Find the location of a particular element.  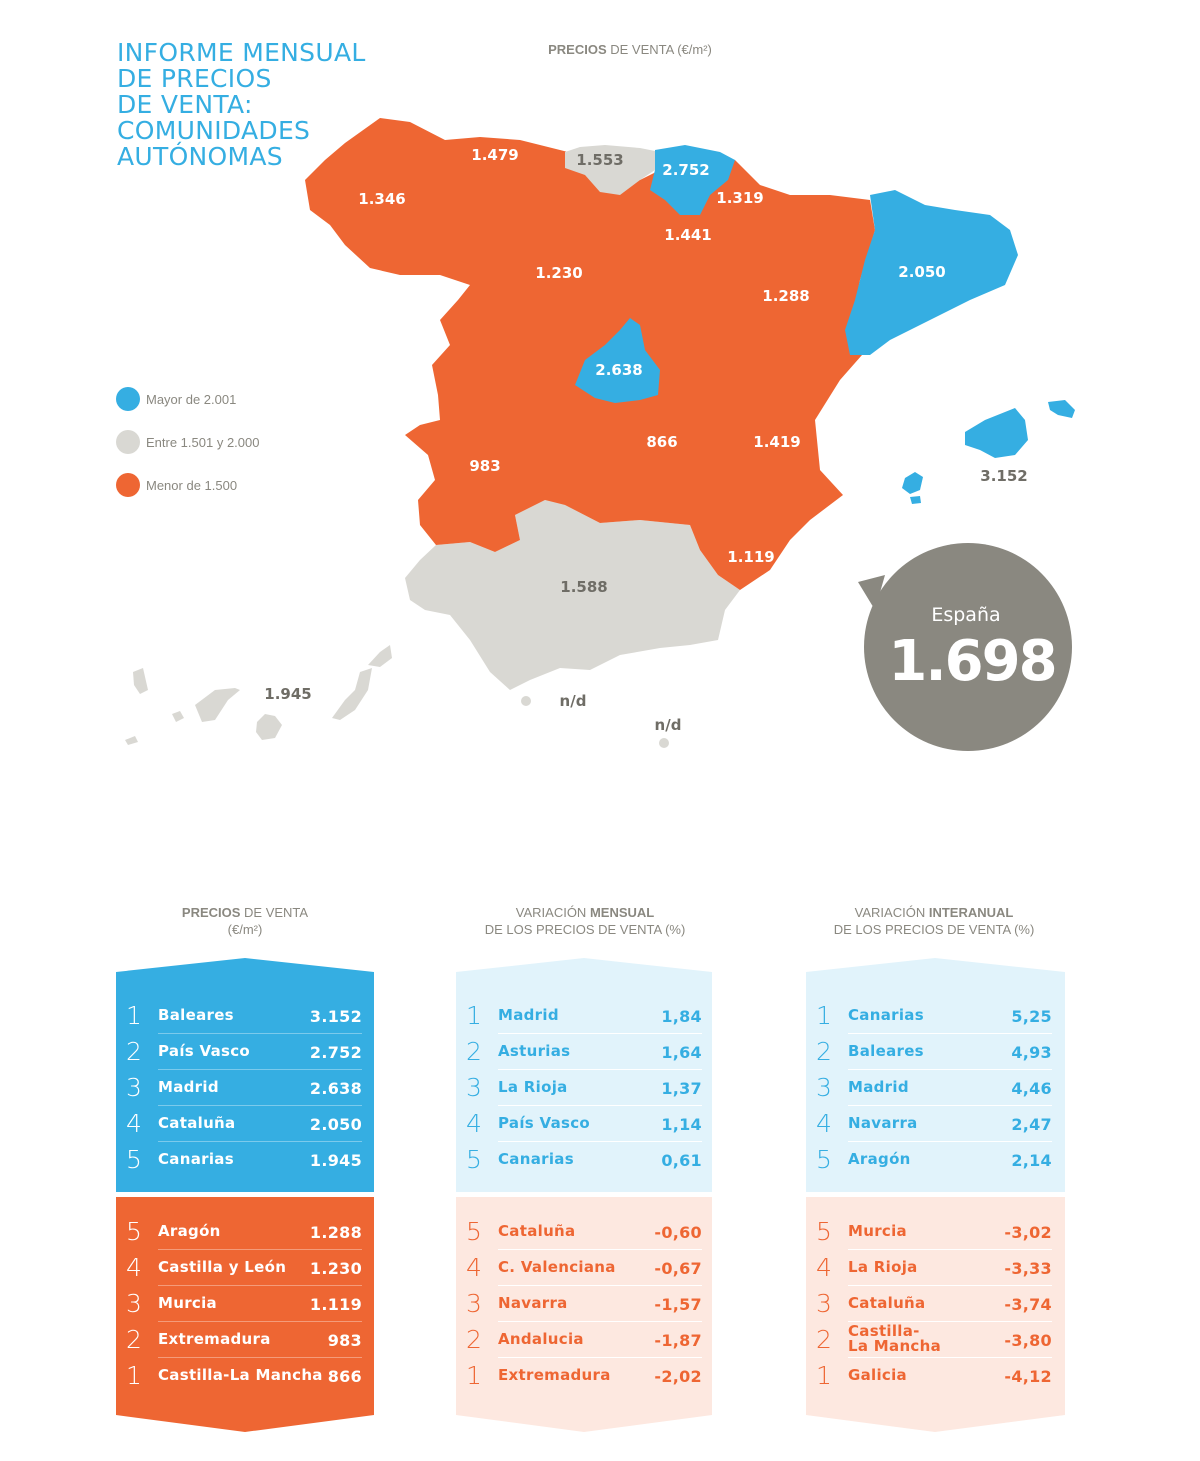

region-andalucia is located at coordinates (572, 595).